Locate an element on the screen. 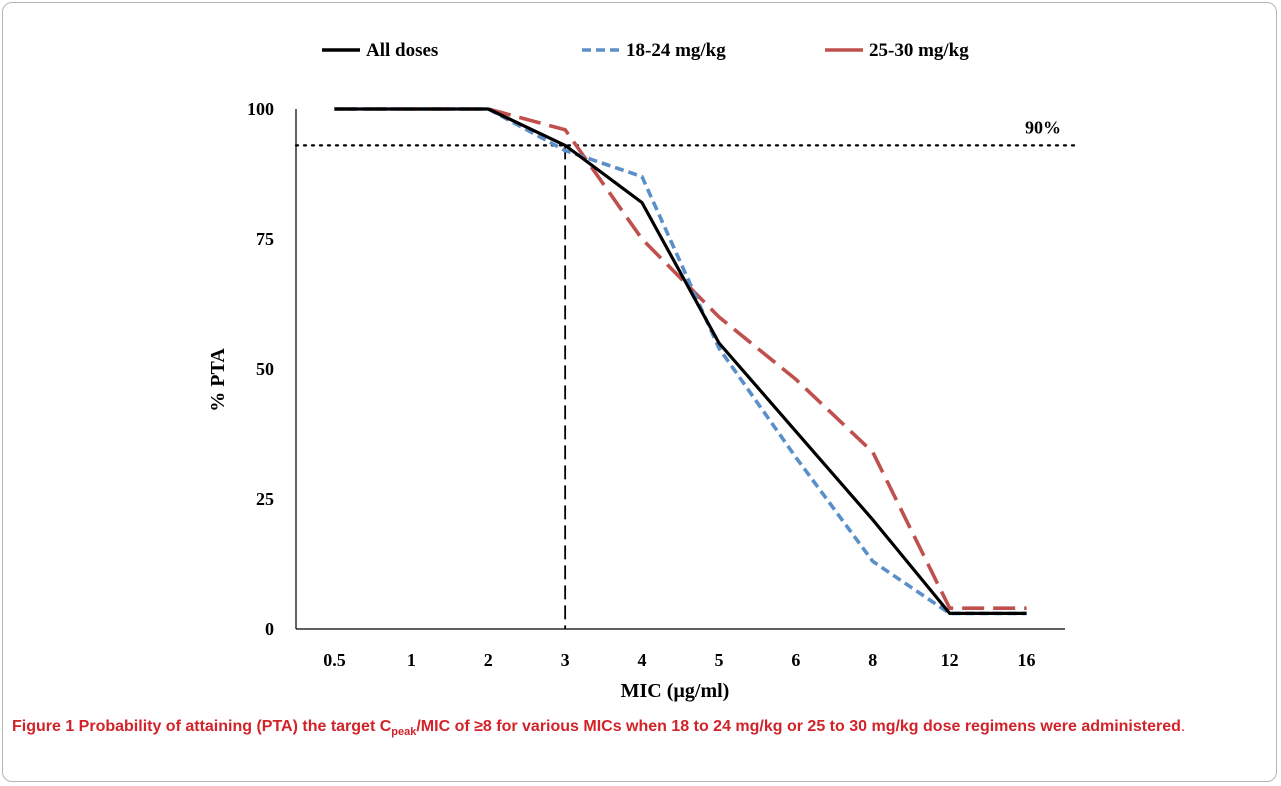 The width and height of the screenshot is (1281, 786). y-tick-label: 50 is located at coordinates (265, 369).